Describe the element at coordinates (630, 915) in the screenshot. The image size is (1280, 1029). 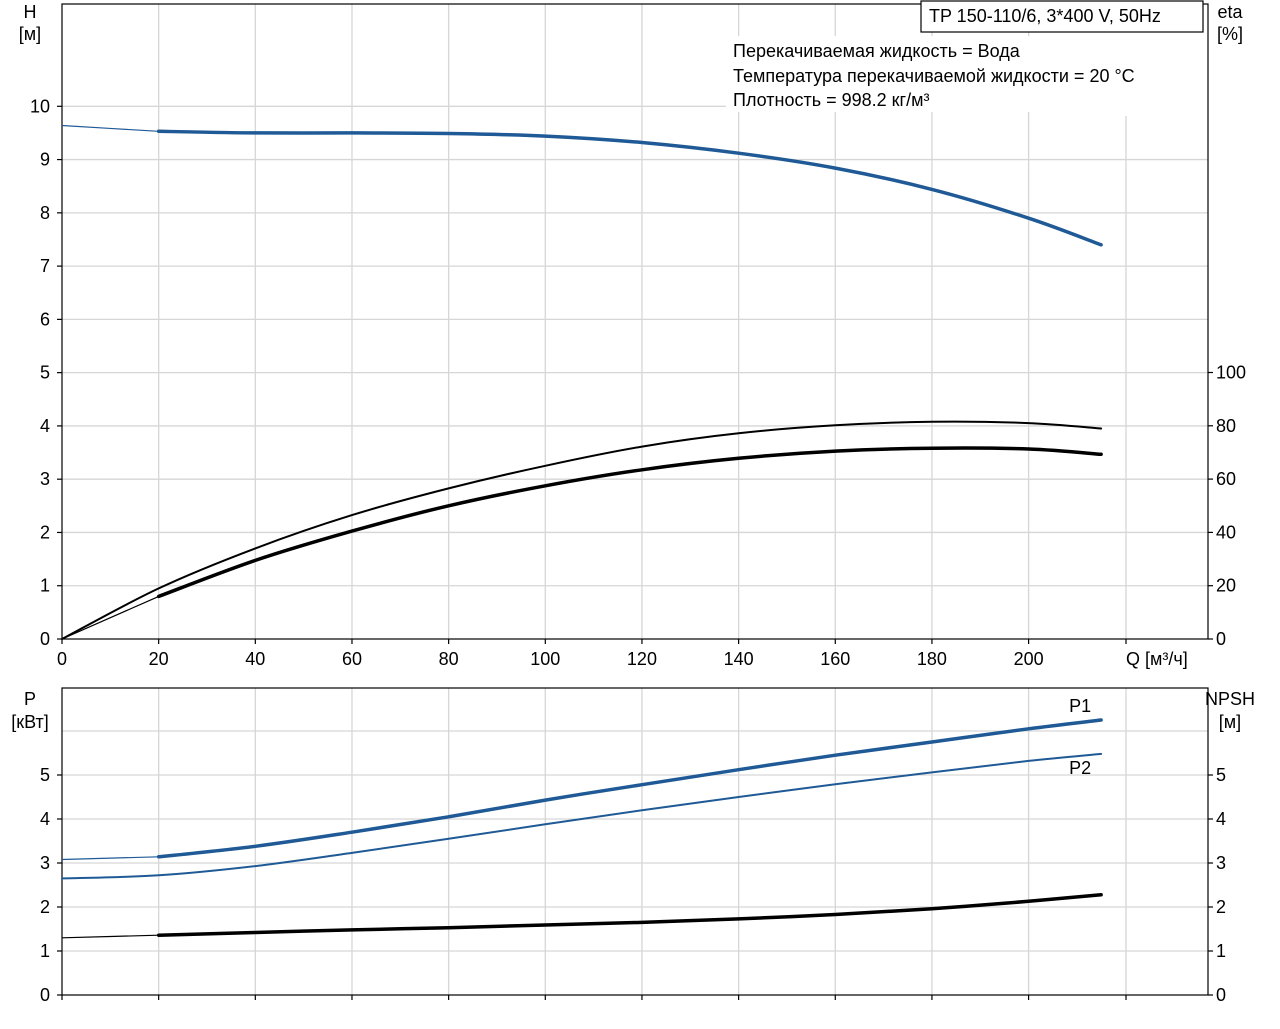
I see `npsh-curve` at that location.